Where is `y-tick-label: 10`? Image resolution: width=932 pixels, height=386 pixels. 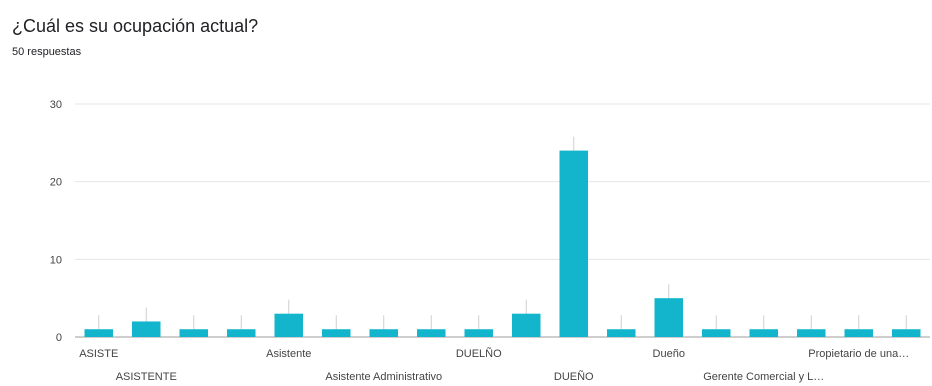 y-tick-label: 10 is located at coordinates (56, 260).